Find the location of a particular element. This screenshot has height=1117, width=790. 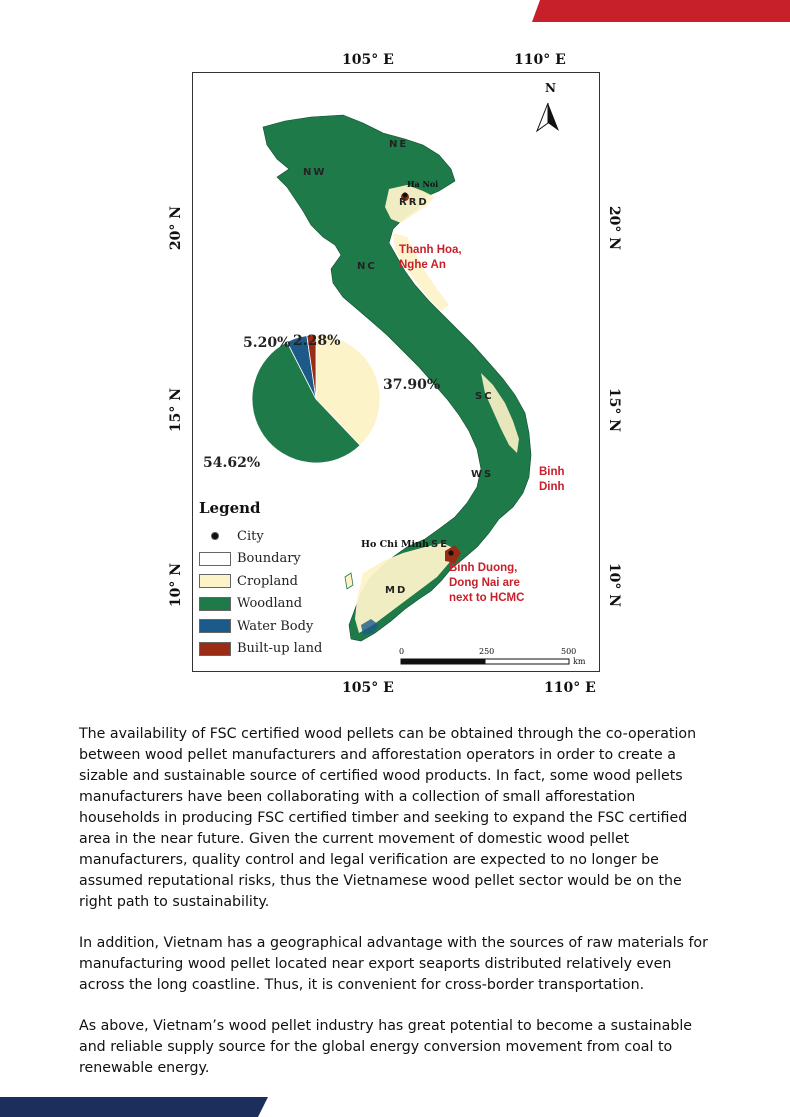

pie-label-woodland: 54.62% is located at coordinates (232, 463).